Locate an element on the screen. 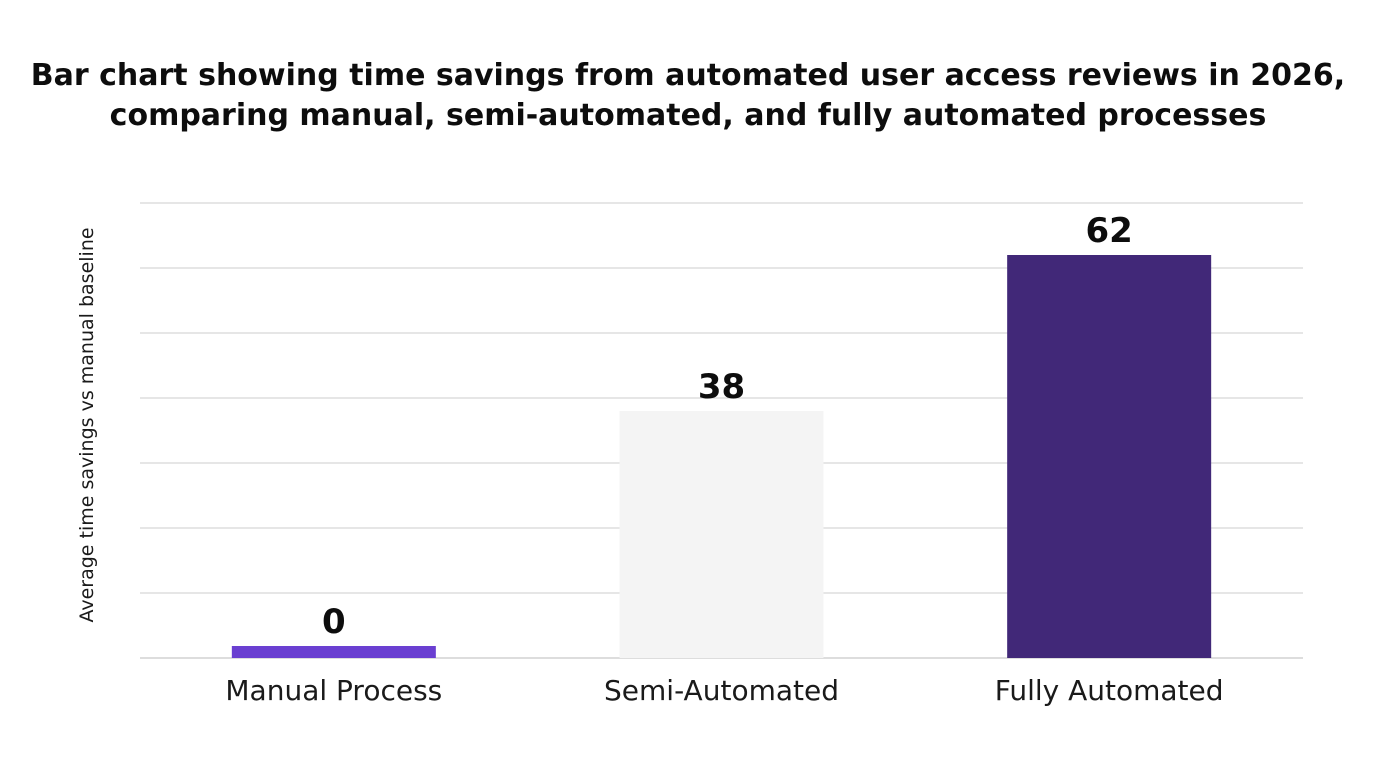  bar-manual-process is located at coordinates (333, 652).